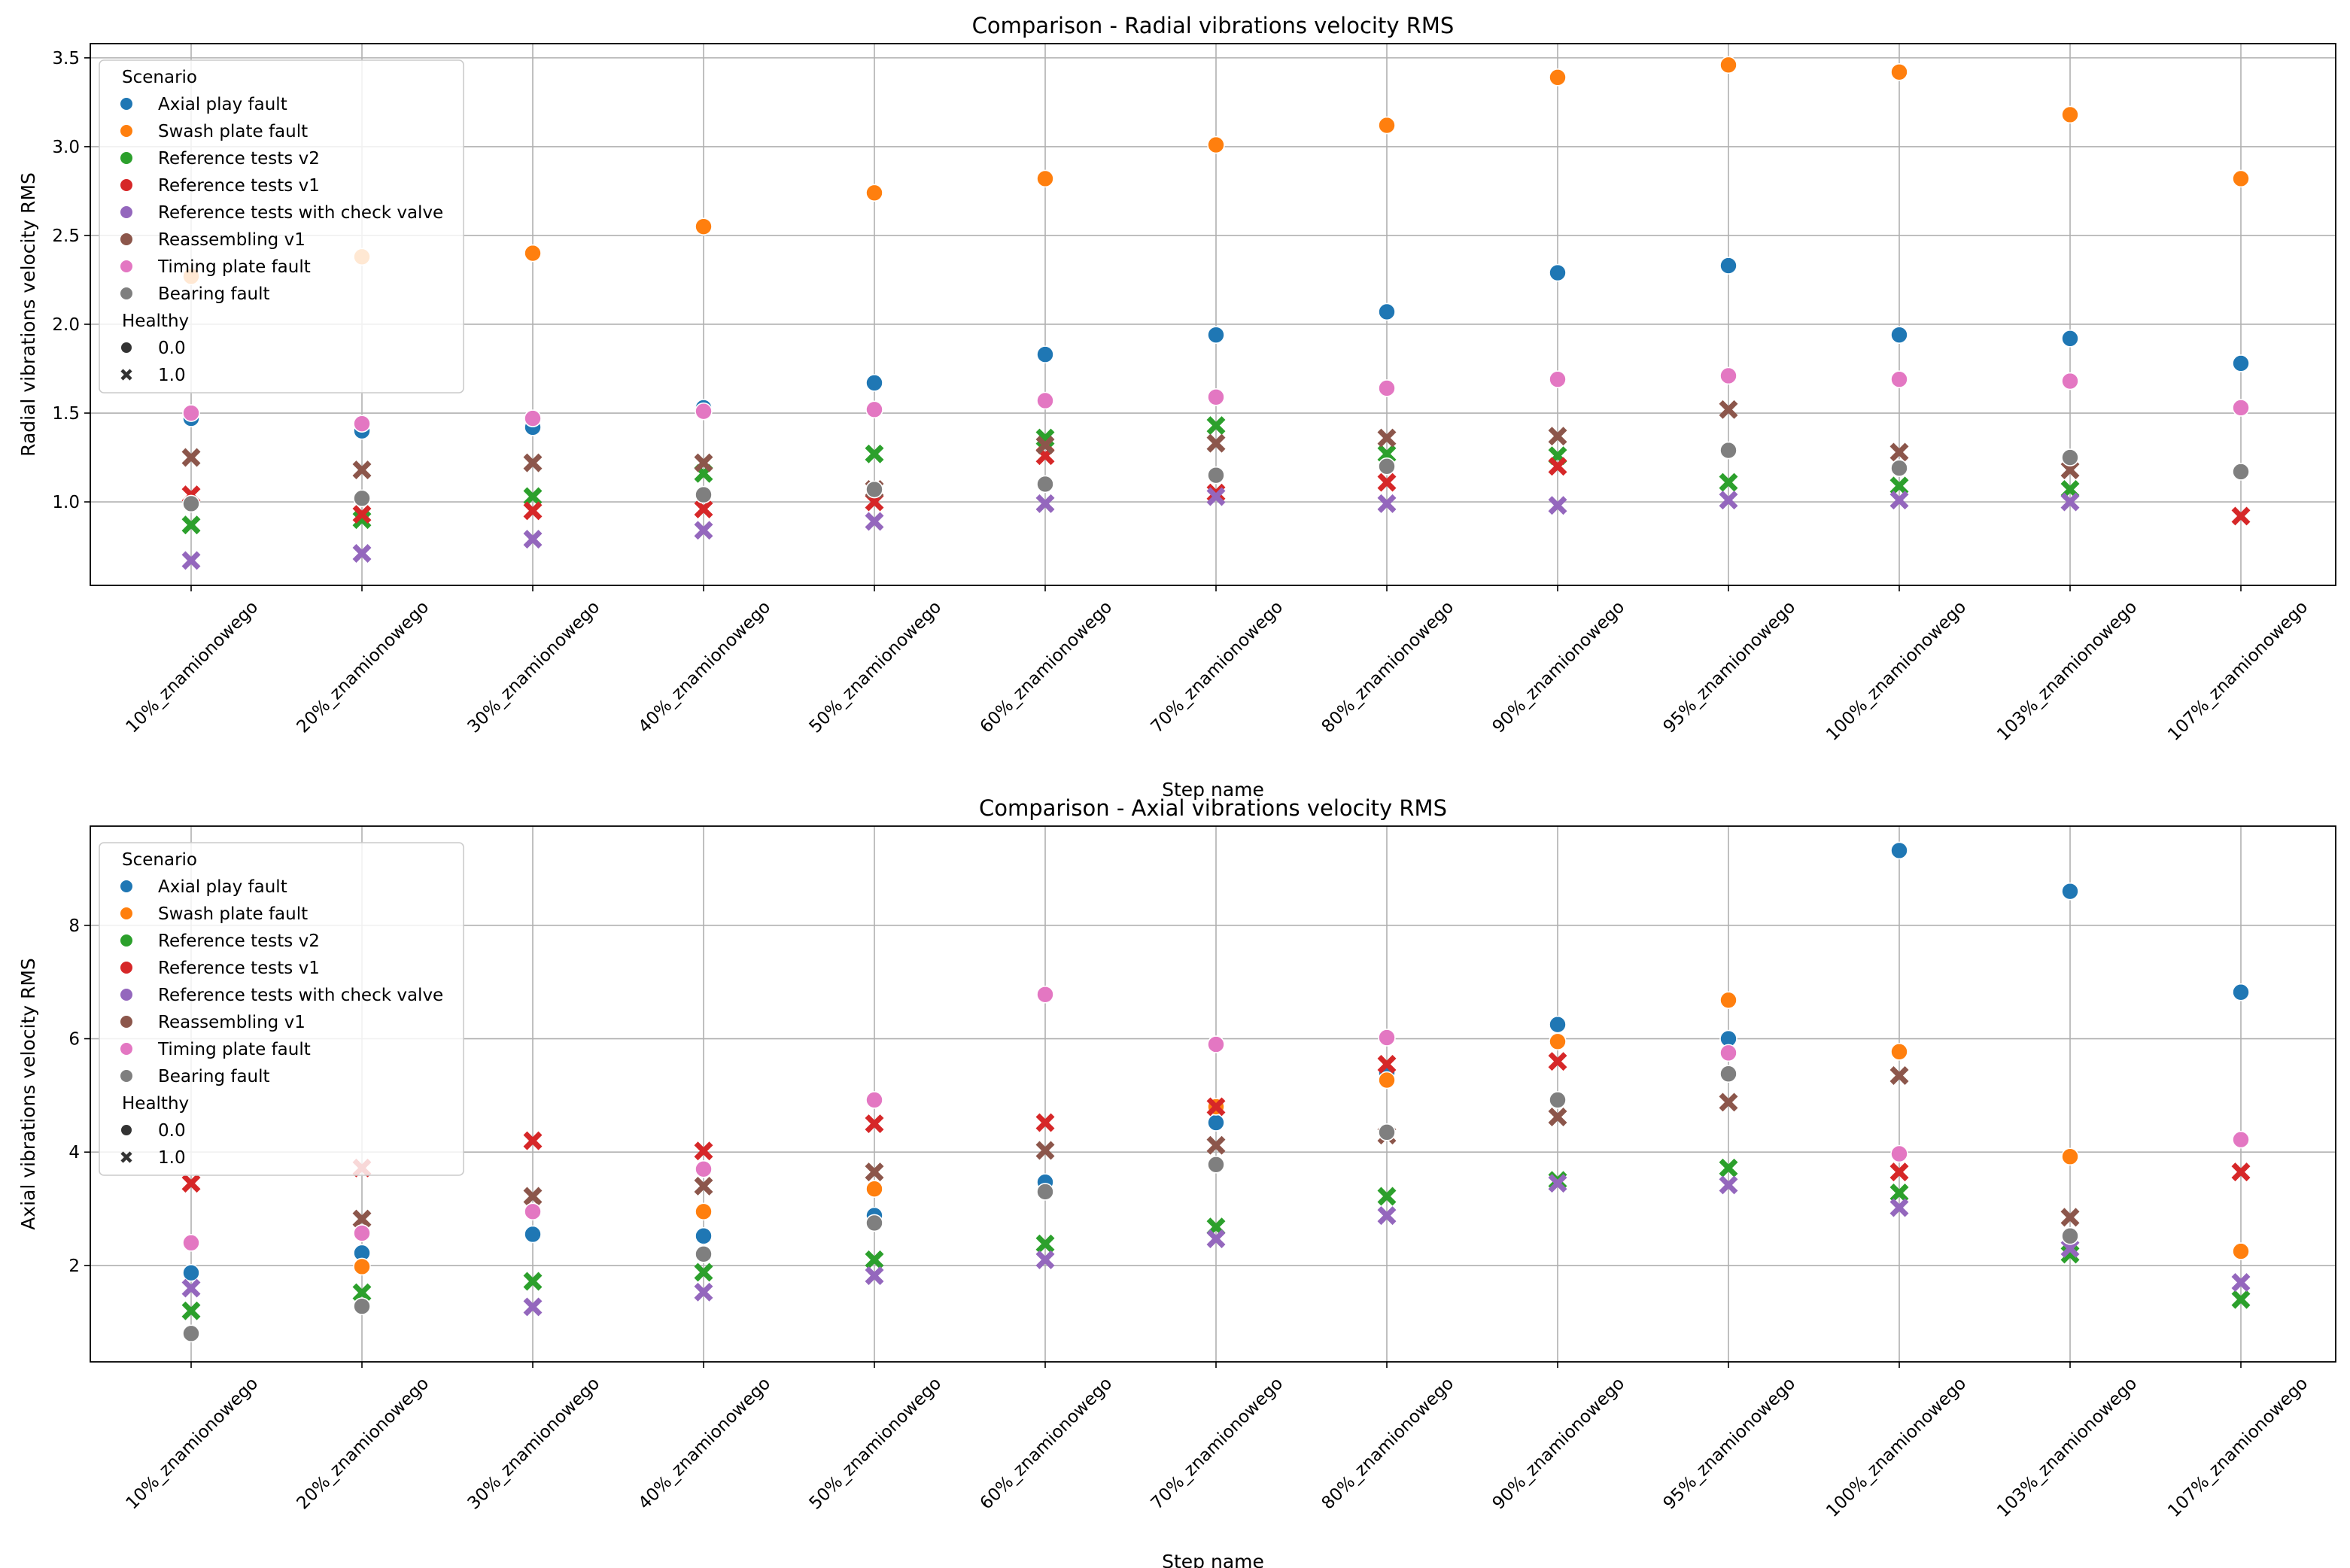 This screenshot has height=1568, width=2350. I want to click on legend-marker-circle, so click(126, 347).